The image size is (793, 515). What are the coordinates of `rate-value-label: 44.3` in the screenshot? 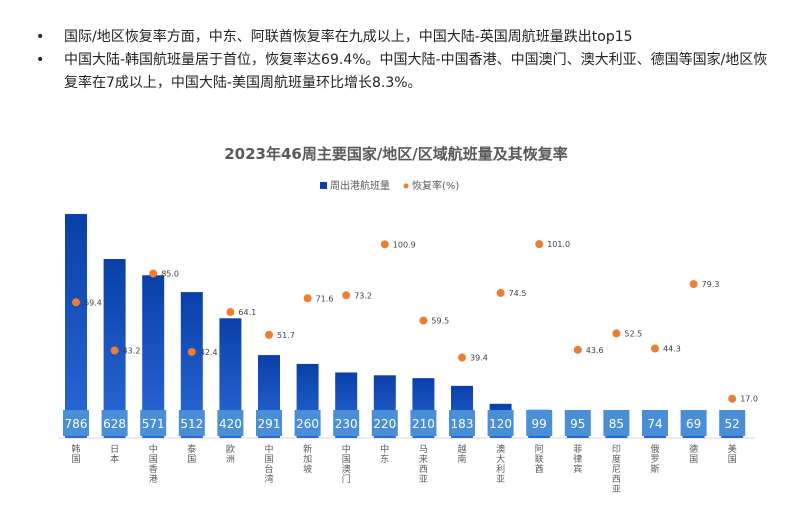 It's located at (672, 348).